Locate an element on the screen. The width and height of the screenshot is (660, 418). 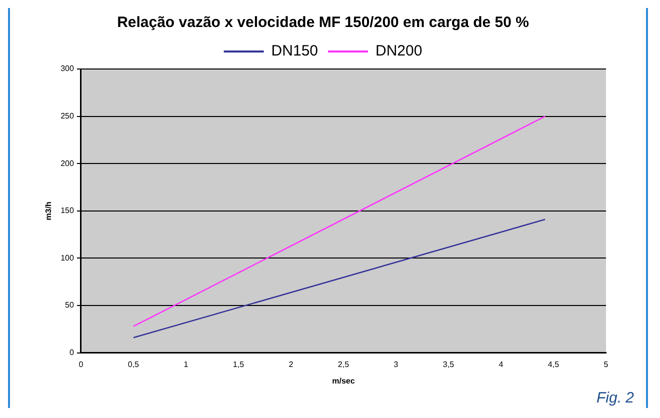
x-tick-label: 1,5 is located at coordinates (238, 364).